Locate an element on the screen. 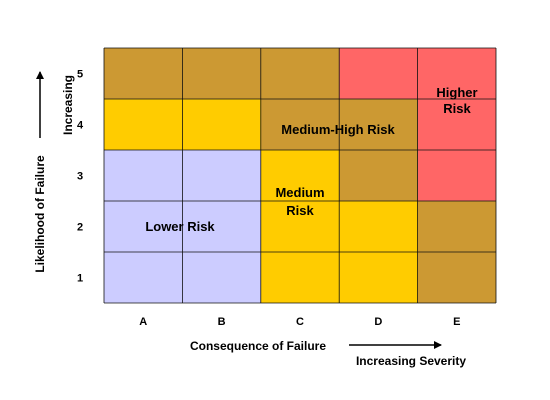 This screenshot has width=550, height=400. x-direction-label: Increasing Severity is located at coordinates (411, 361).